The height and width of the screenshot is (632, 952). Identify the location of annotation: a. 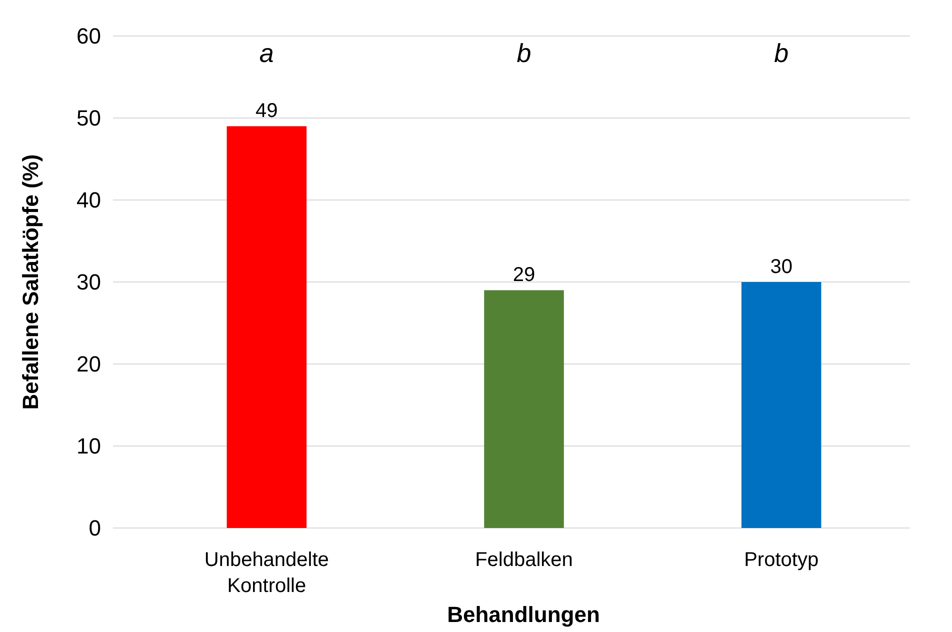
(266, 53).